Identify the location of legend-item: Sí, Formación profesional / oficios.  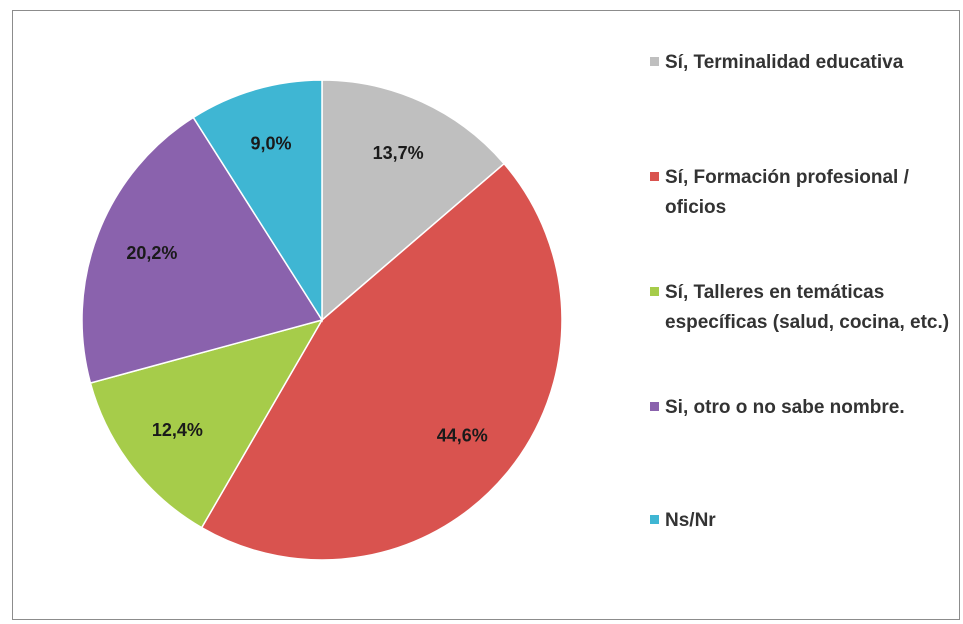
(802, 193).